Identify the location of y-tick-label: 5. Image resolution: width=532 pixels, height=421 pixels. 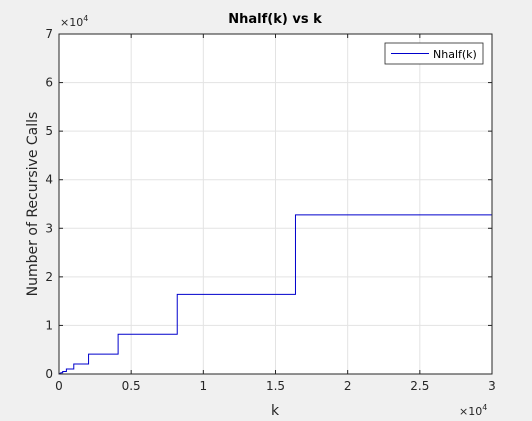
(49, 131).